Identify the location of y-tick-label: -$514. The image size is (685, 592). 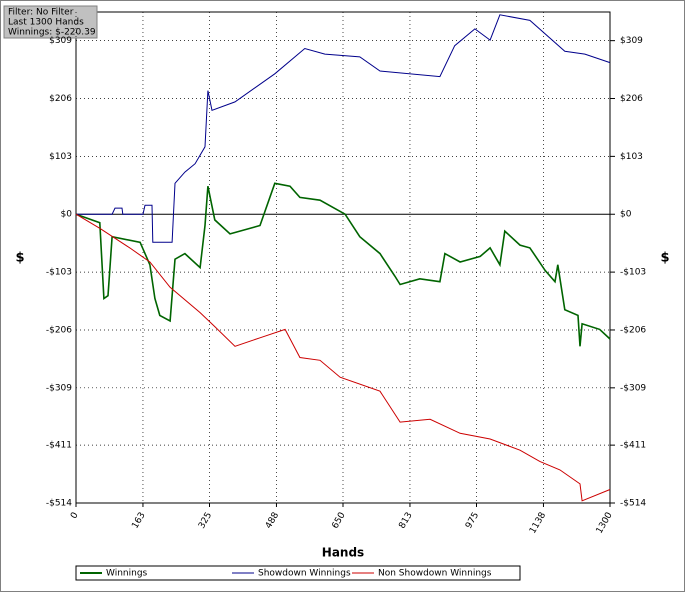
(59, 504).